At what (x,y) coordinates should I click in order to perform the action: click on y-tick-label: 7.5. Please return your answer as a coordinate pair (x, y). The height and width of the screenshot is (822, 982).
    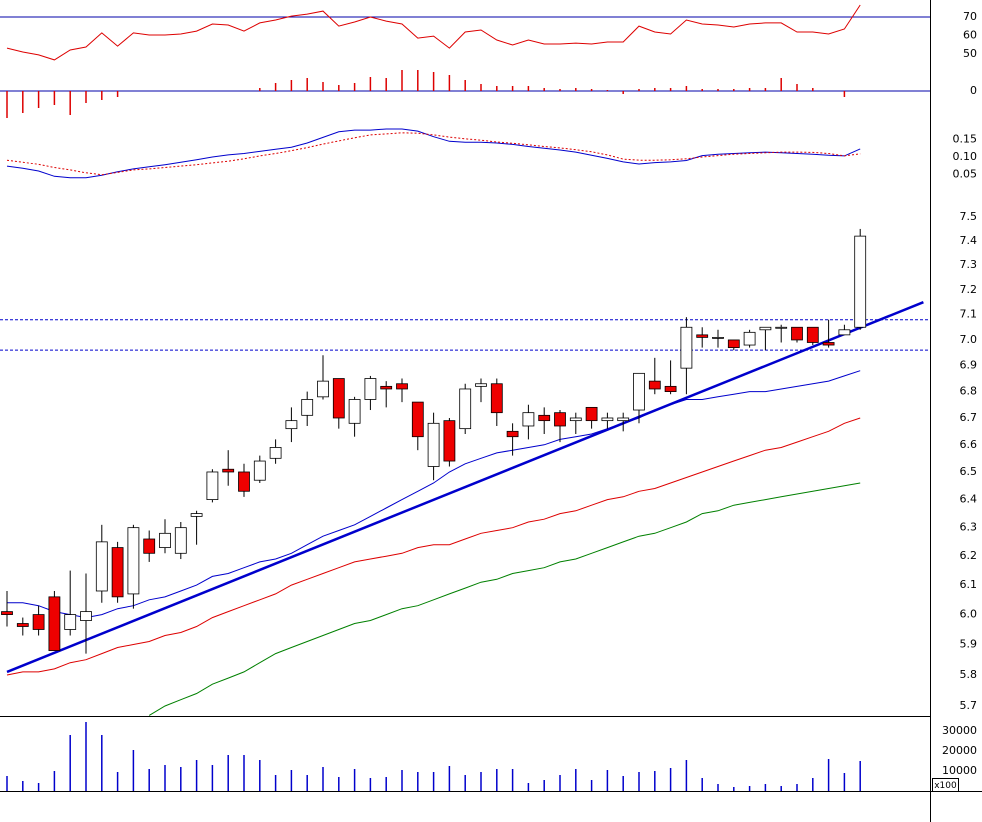
    Looking at the image, I should click on (969, 216).